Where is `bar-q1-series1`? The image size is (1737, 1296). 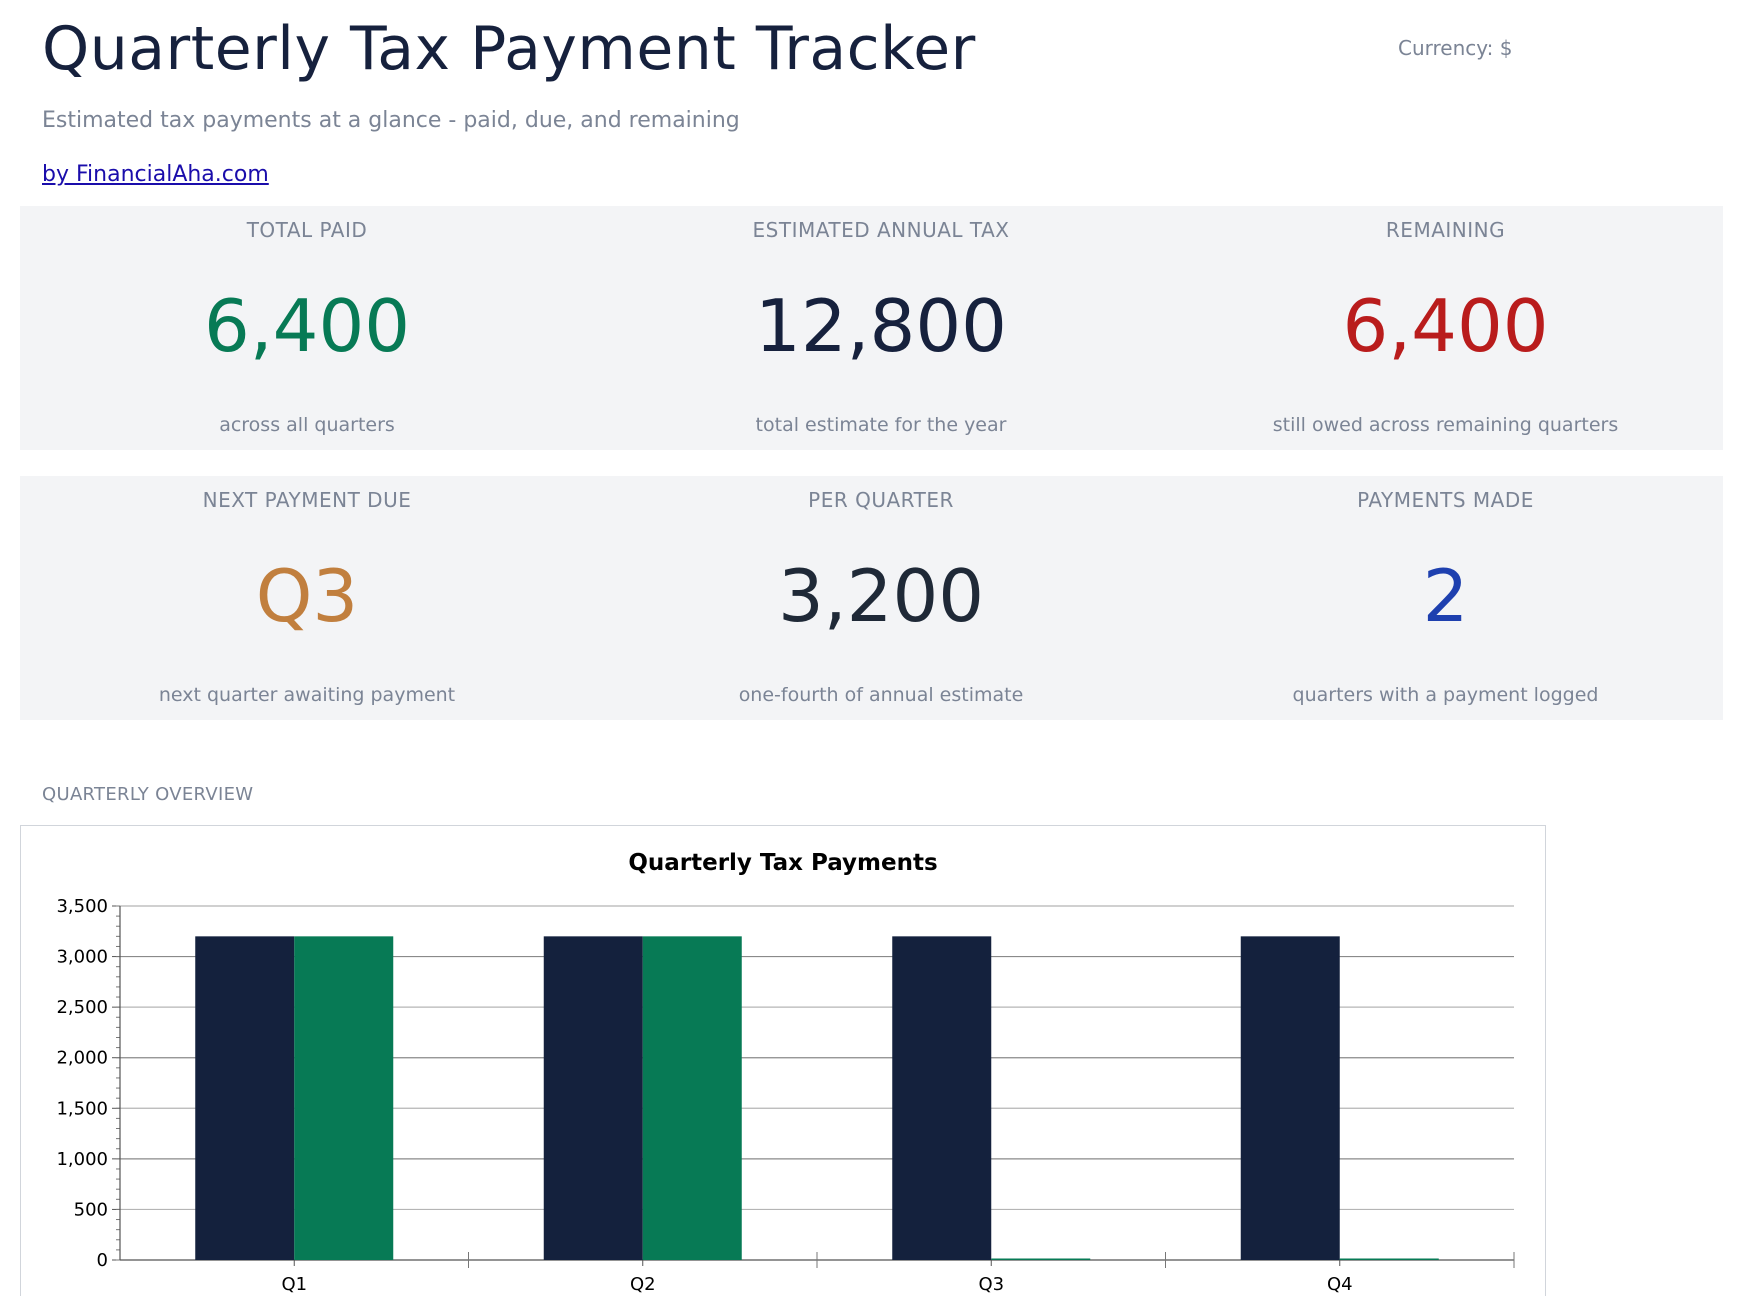
bar-q1-series1 is located at coordinates (245, 1098).